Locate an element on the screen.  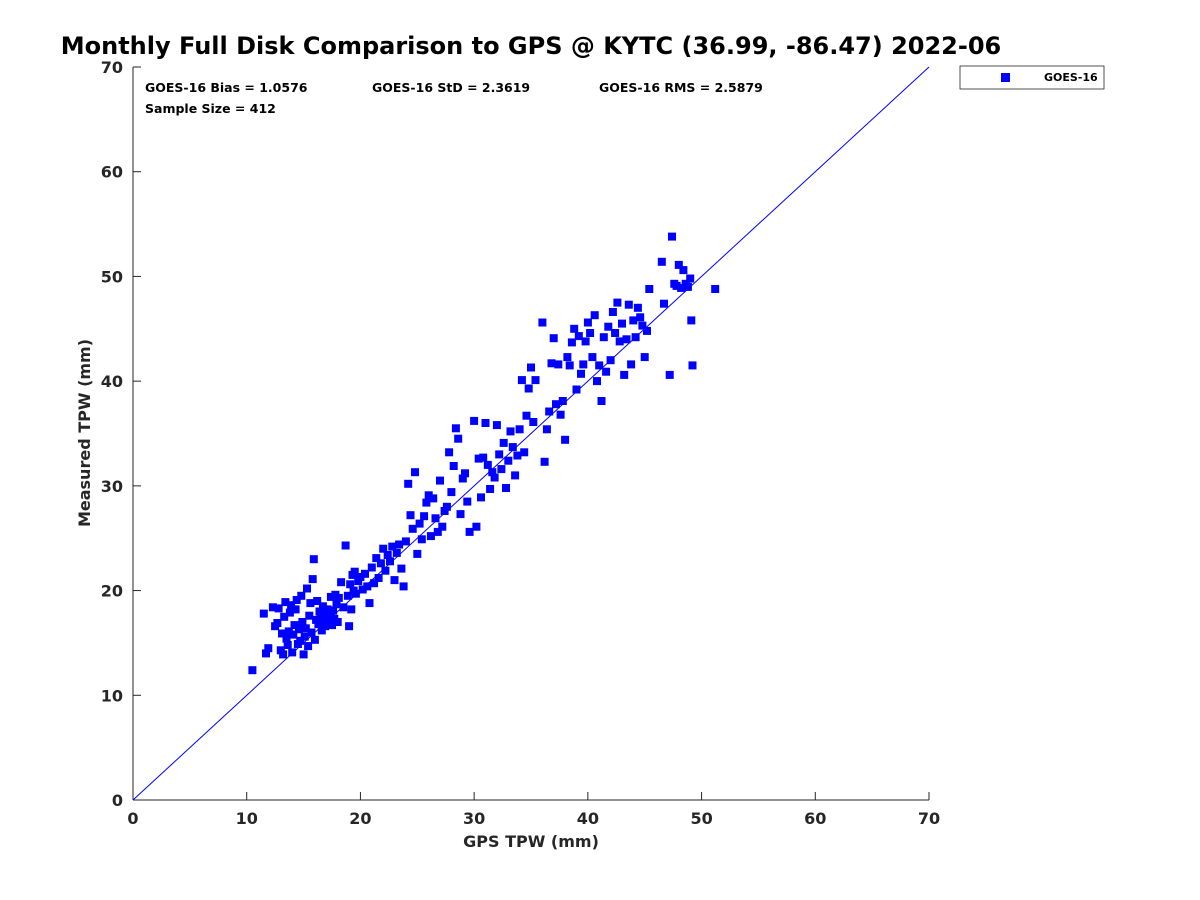
std-stat: GOES-16 StD = 2.3619 is located at coordinates (451, 87).